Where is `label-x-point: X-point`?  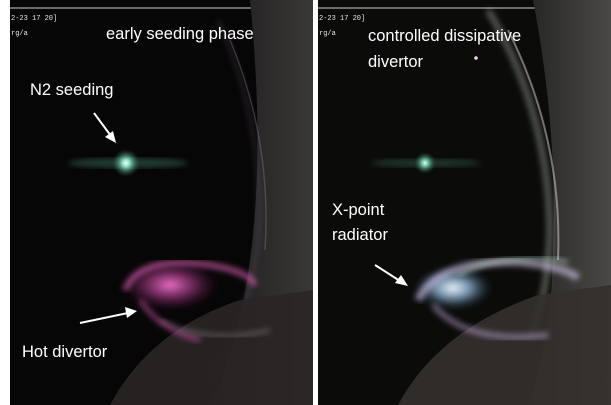
label-x-point: X-point is located at coordinates (358, 210).